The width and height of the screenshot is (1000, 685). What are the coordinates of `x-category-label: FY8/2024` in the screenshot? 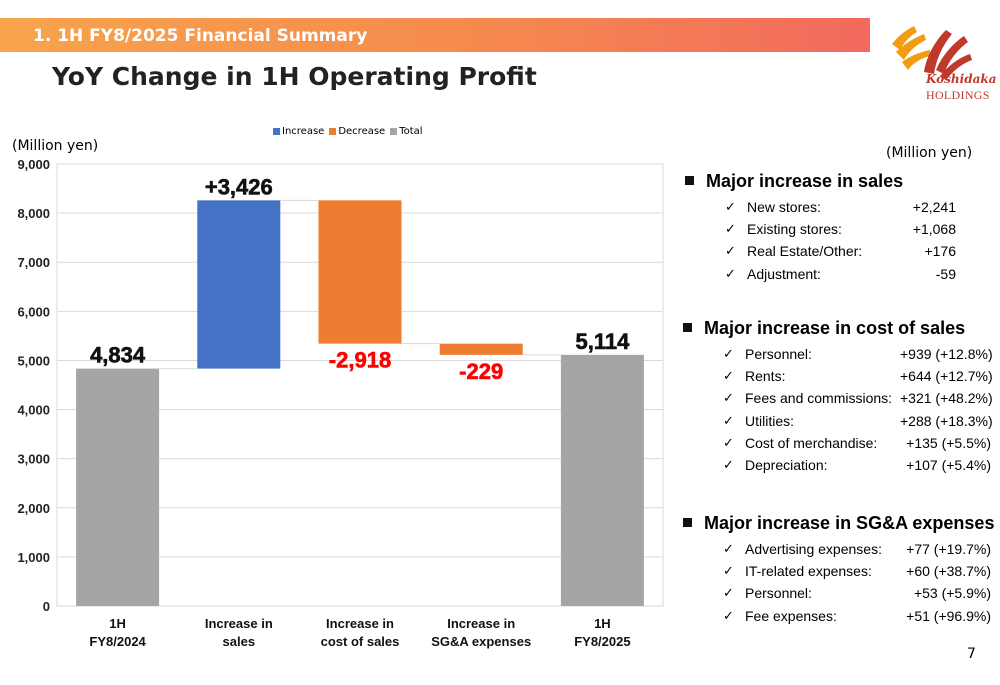 It's located at (117, 641).